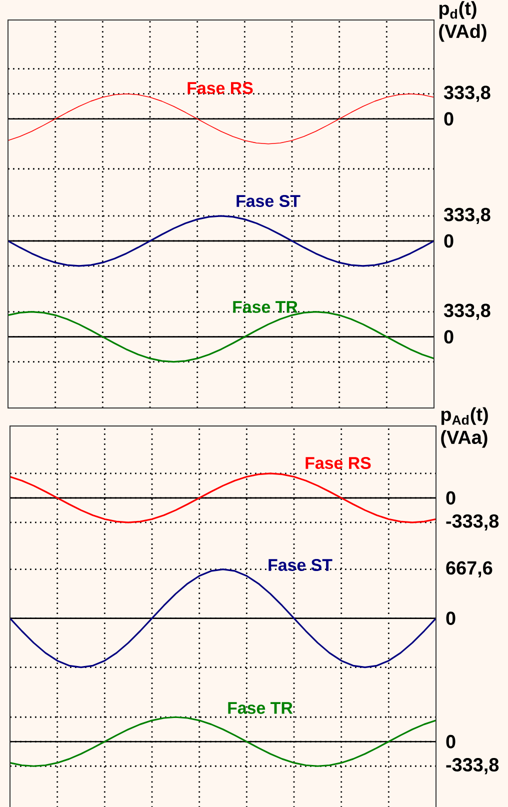 This screenshot has width=508, height=807. What do you see at coordinates (469, 569) in the screenshot?
I see `y-tick-label: 667,6` at bounding box center [469, 569].